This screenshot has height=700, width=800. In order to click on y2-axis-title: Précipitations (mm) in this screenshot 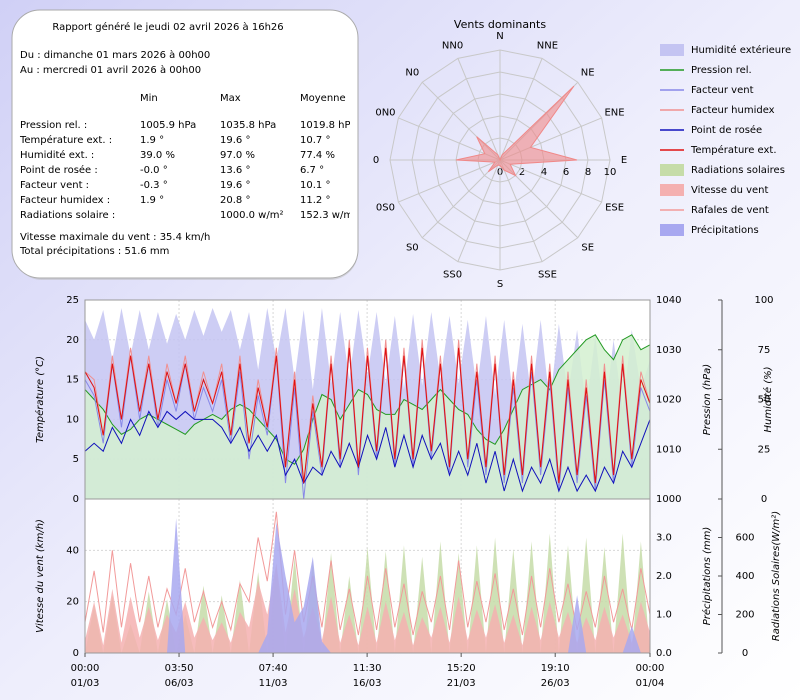, I will do `click(707, 576)`.